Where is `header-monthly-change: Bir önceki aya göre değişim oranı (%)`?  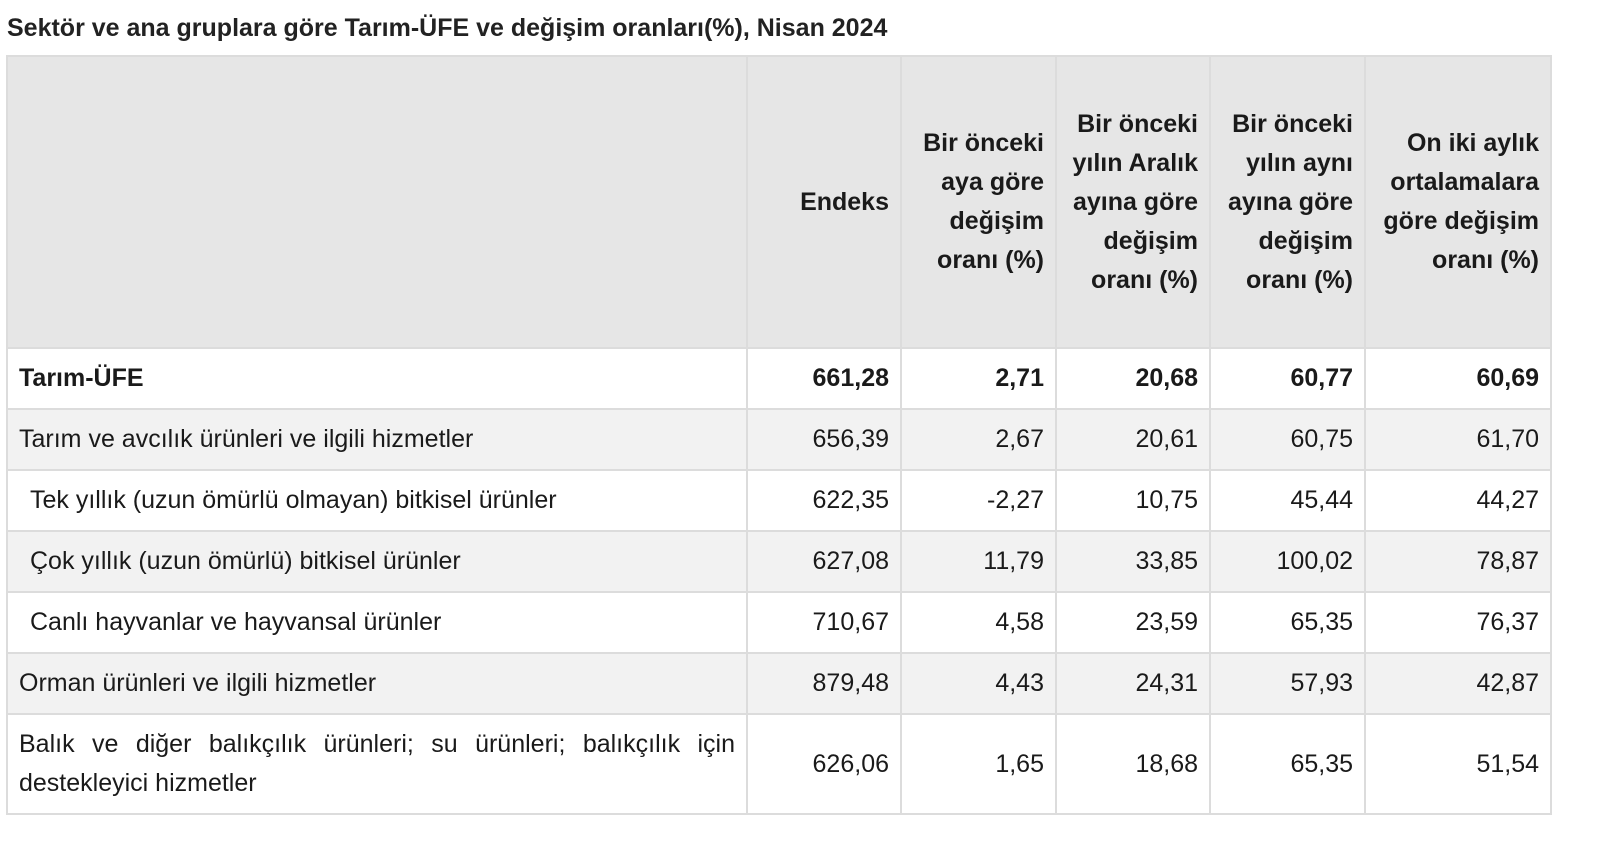
header-monthly-change: Bir önceki aya göre değişim oranı (%) is located at coordinates (978, 202).